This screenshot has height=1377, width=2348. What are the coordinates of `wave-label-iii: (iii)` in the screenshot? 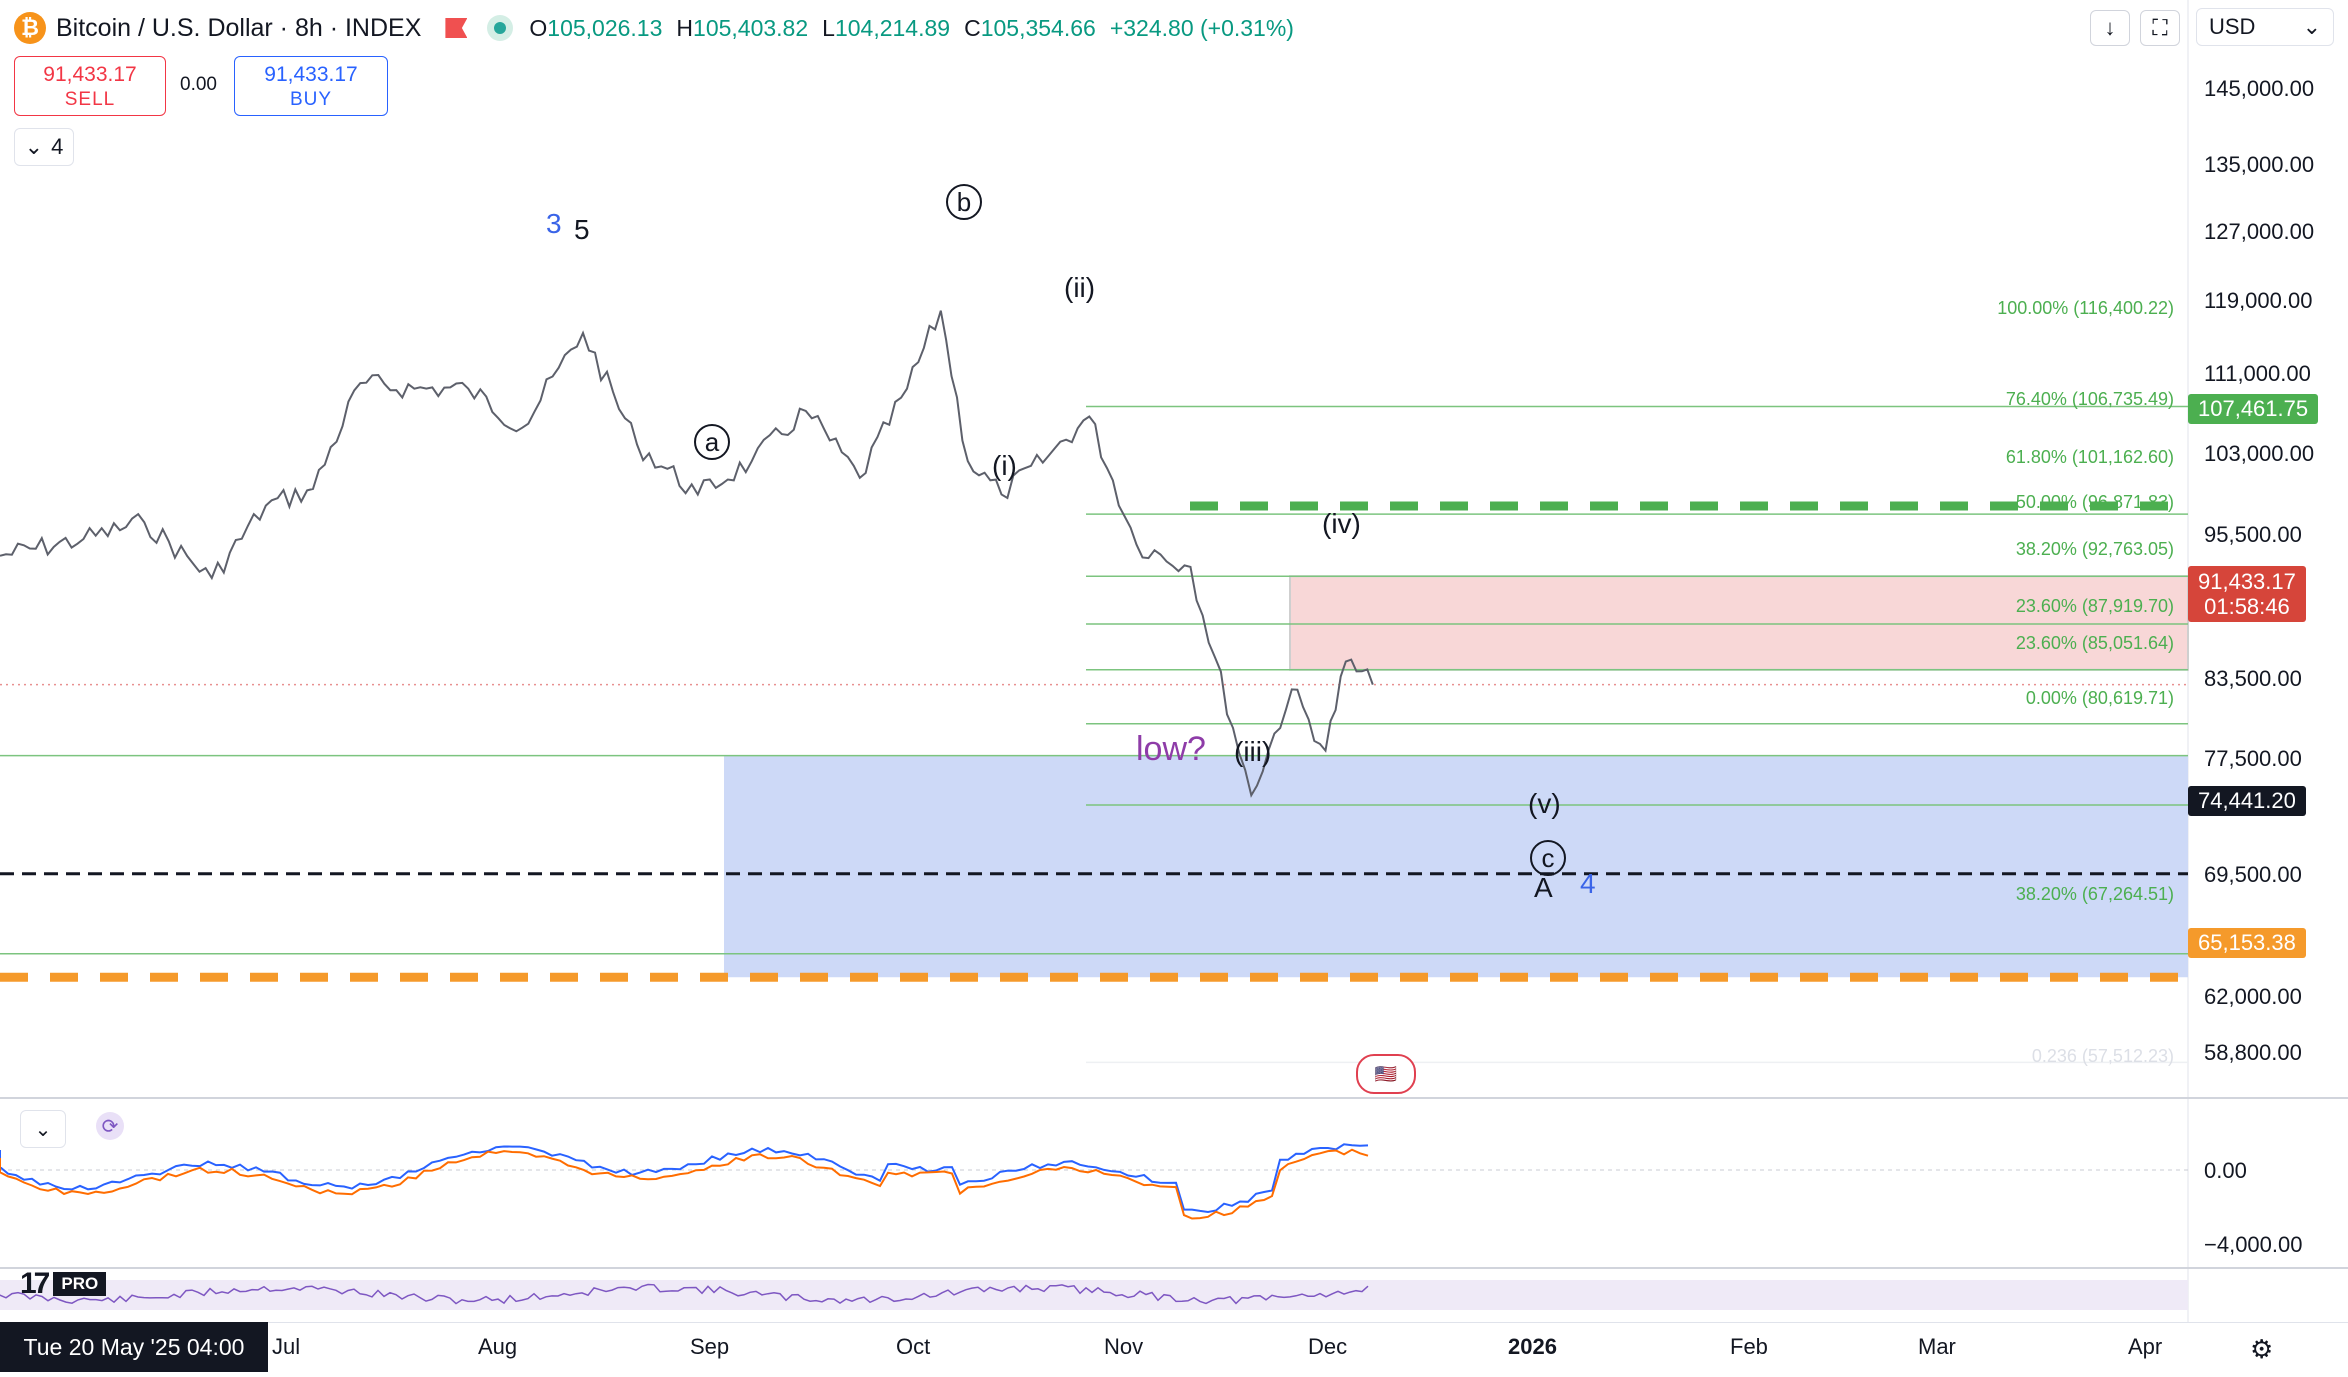 It's located at (1253, 751).